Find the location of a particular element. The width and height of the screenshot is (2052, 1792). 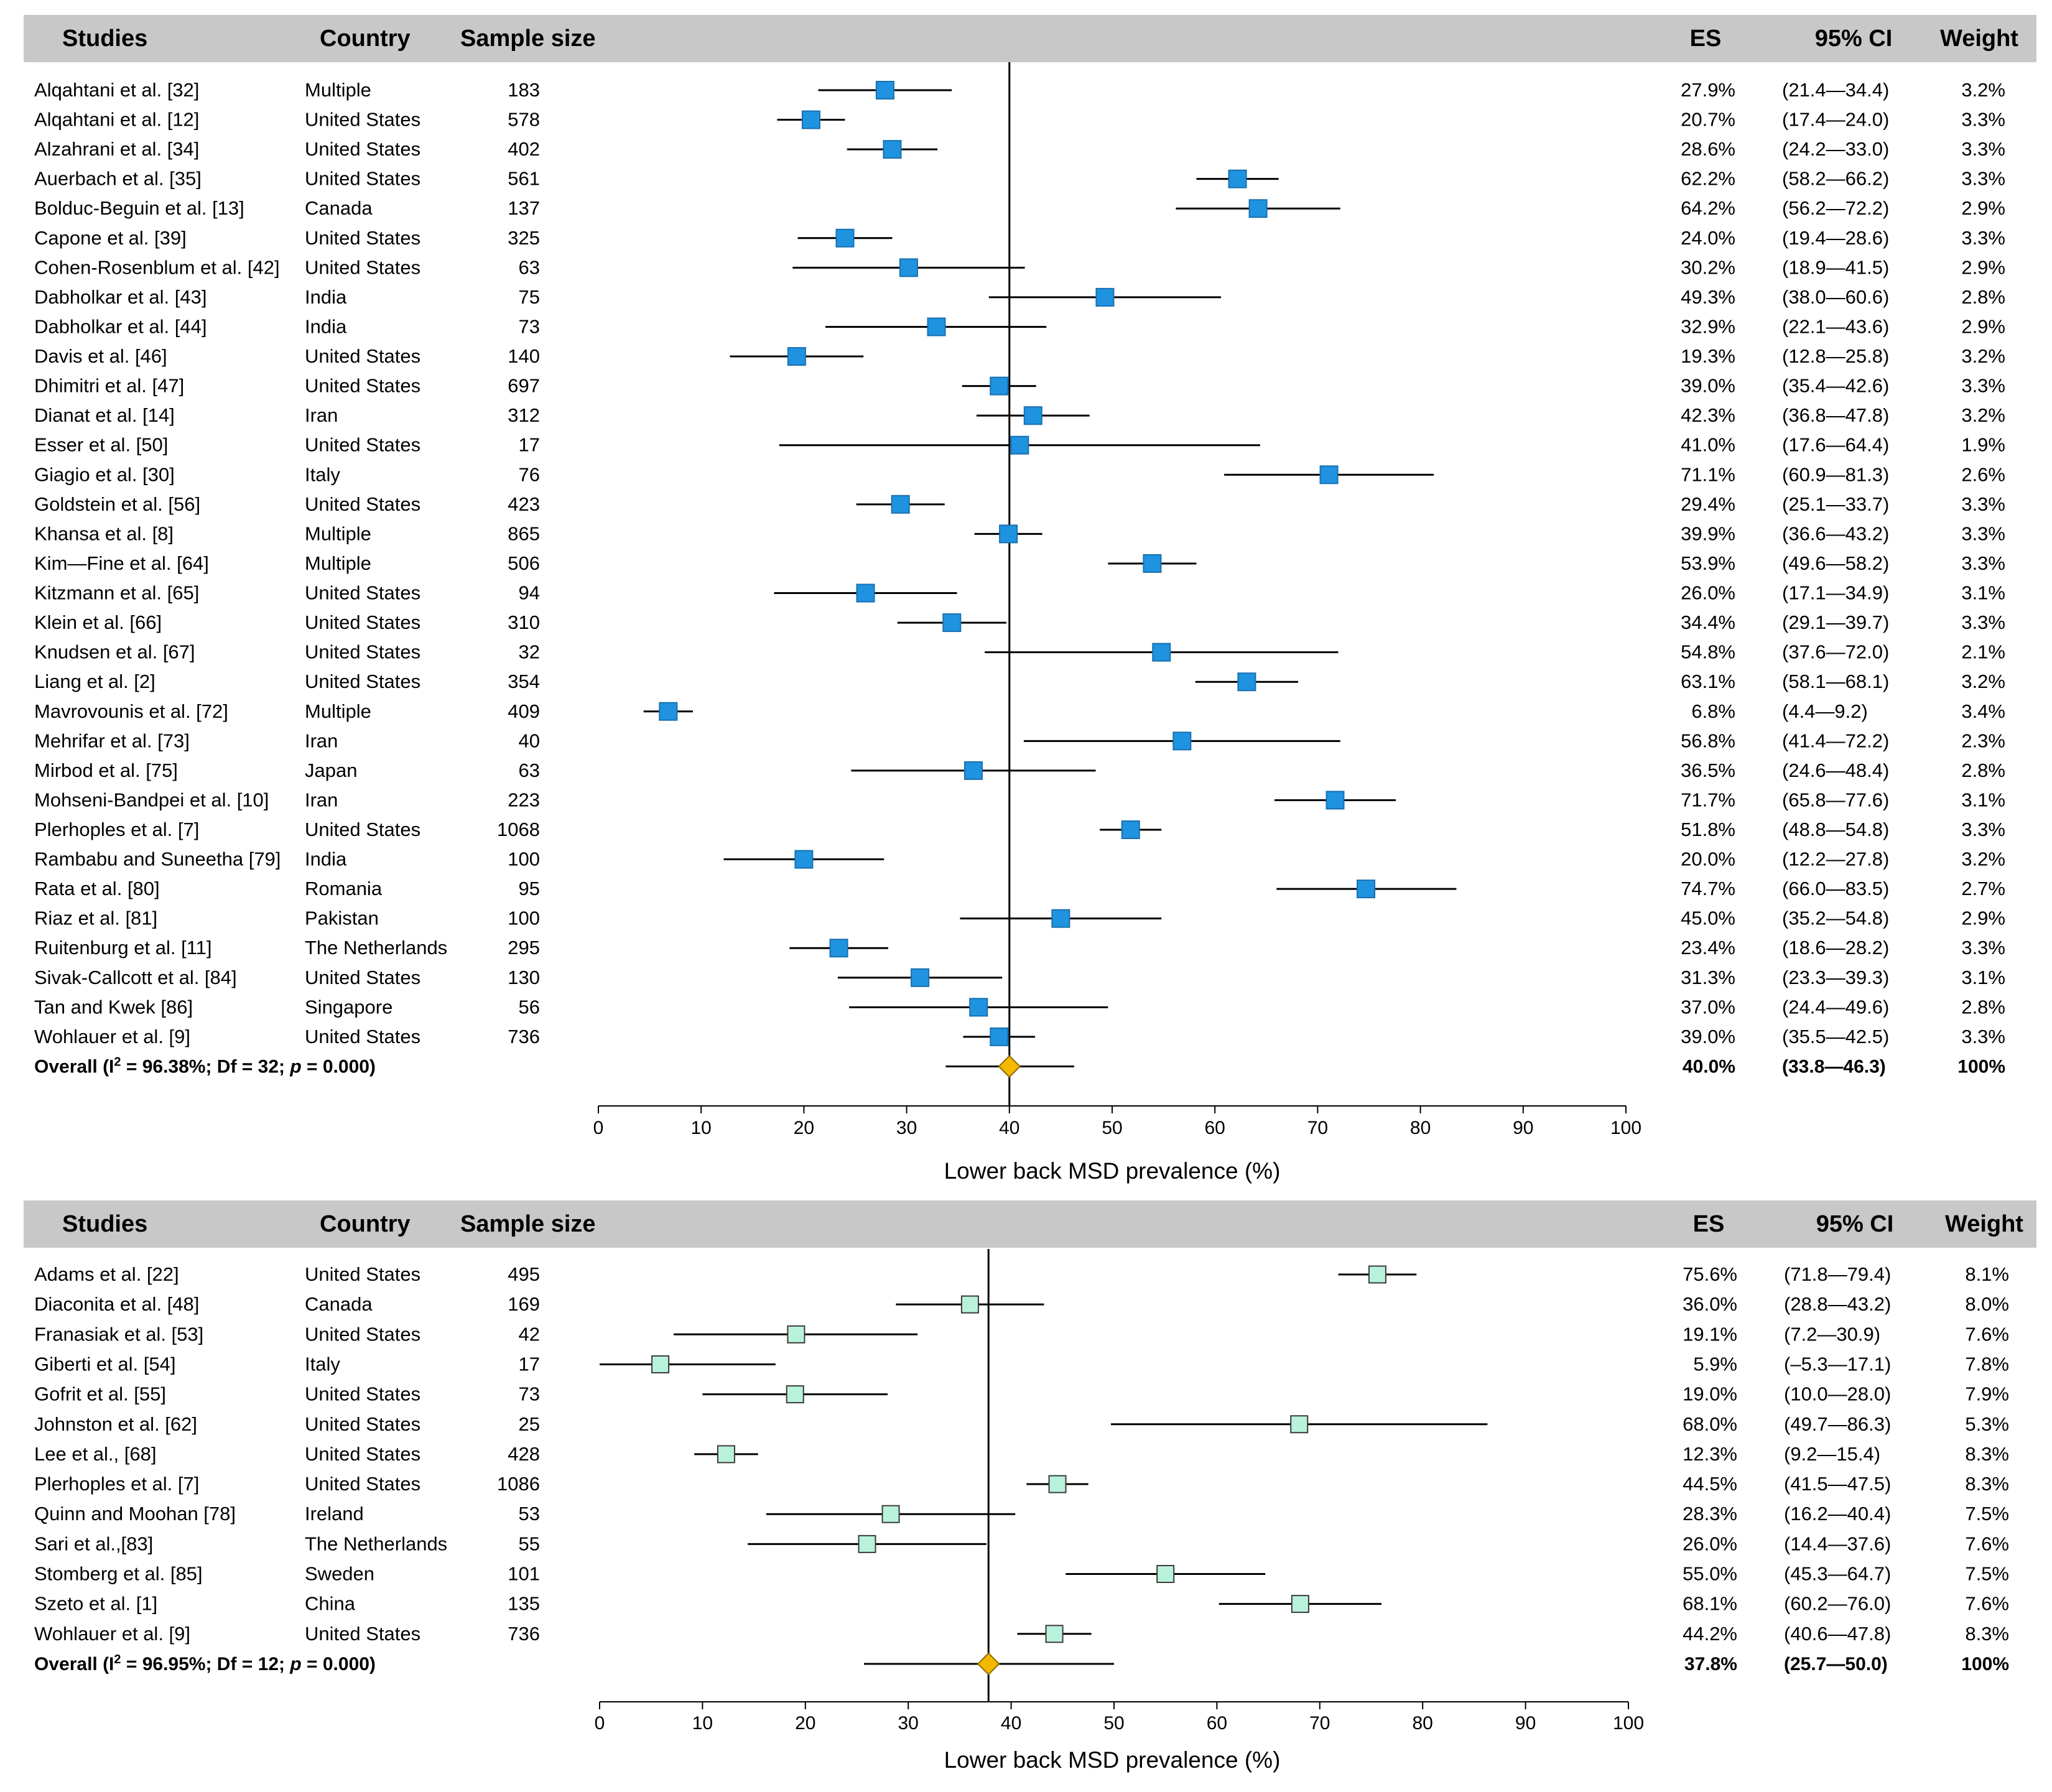

study-sample-size: 423 is located at coordinates (524, 504).